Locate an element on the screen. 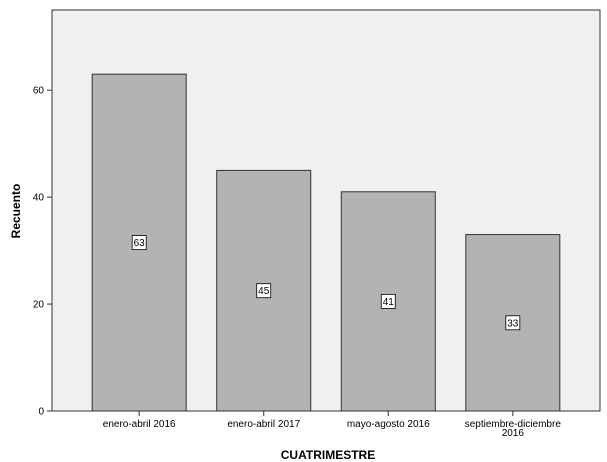  value-label: 33 is located at coordinates (513, 323).